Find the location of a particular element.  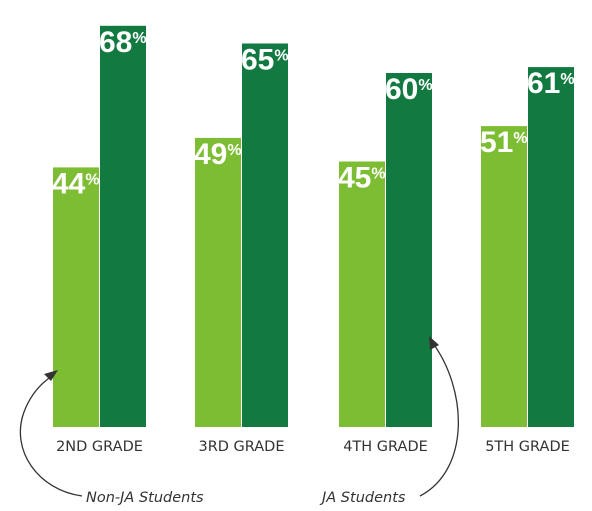

category-label-3: 4TH GRADE is located at coordinates (385, 447).